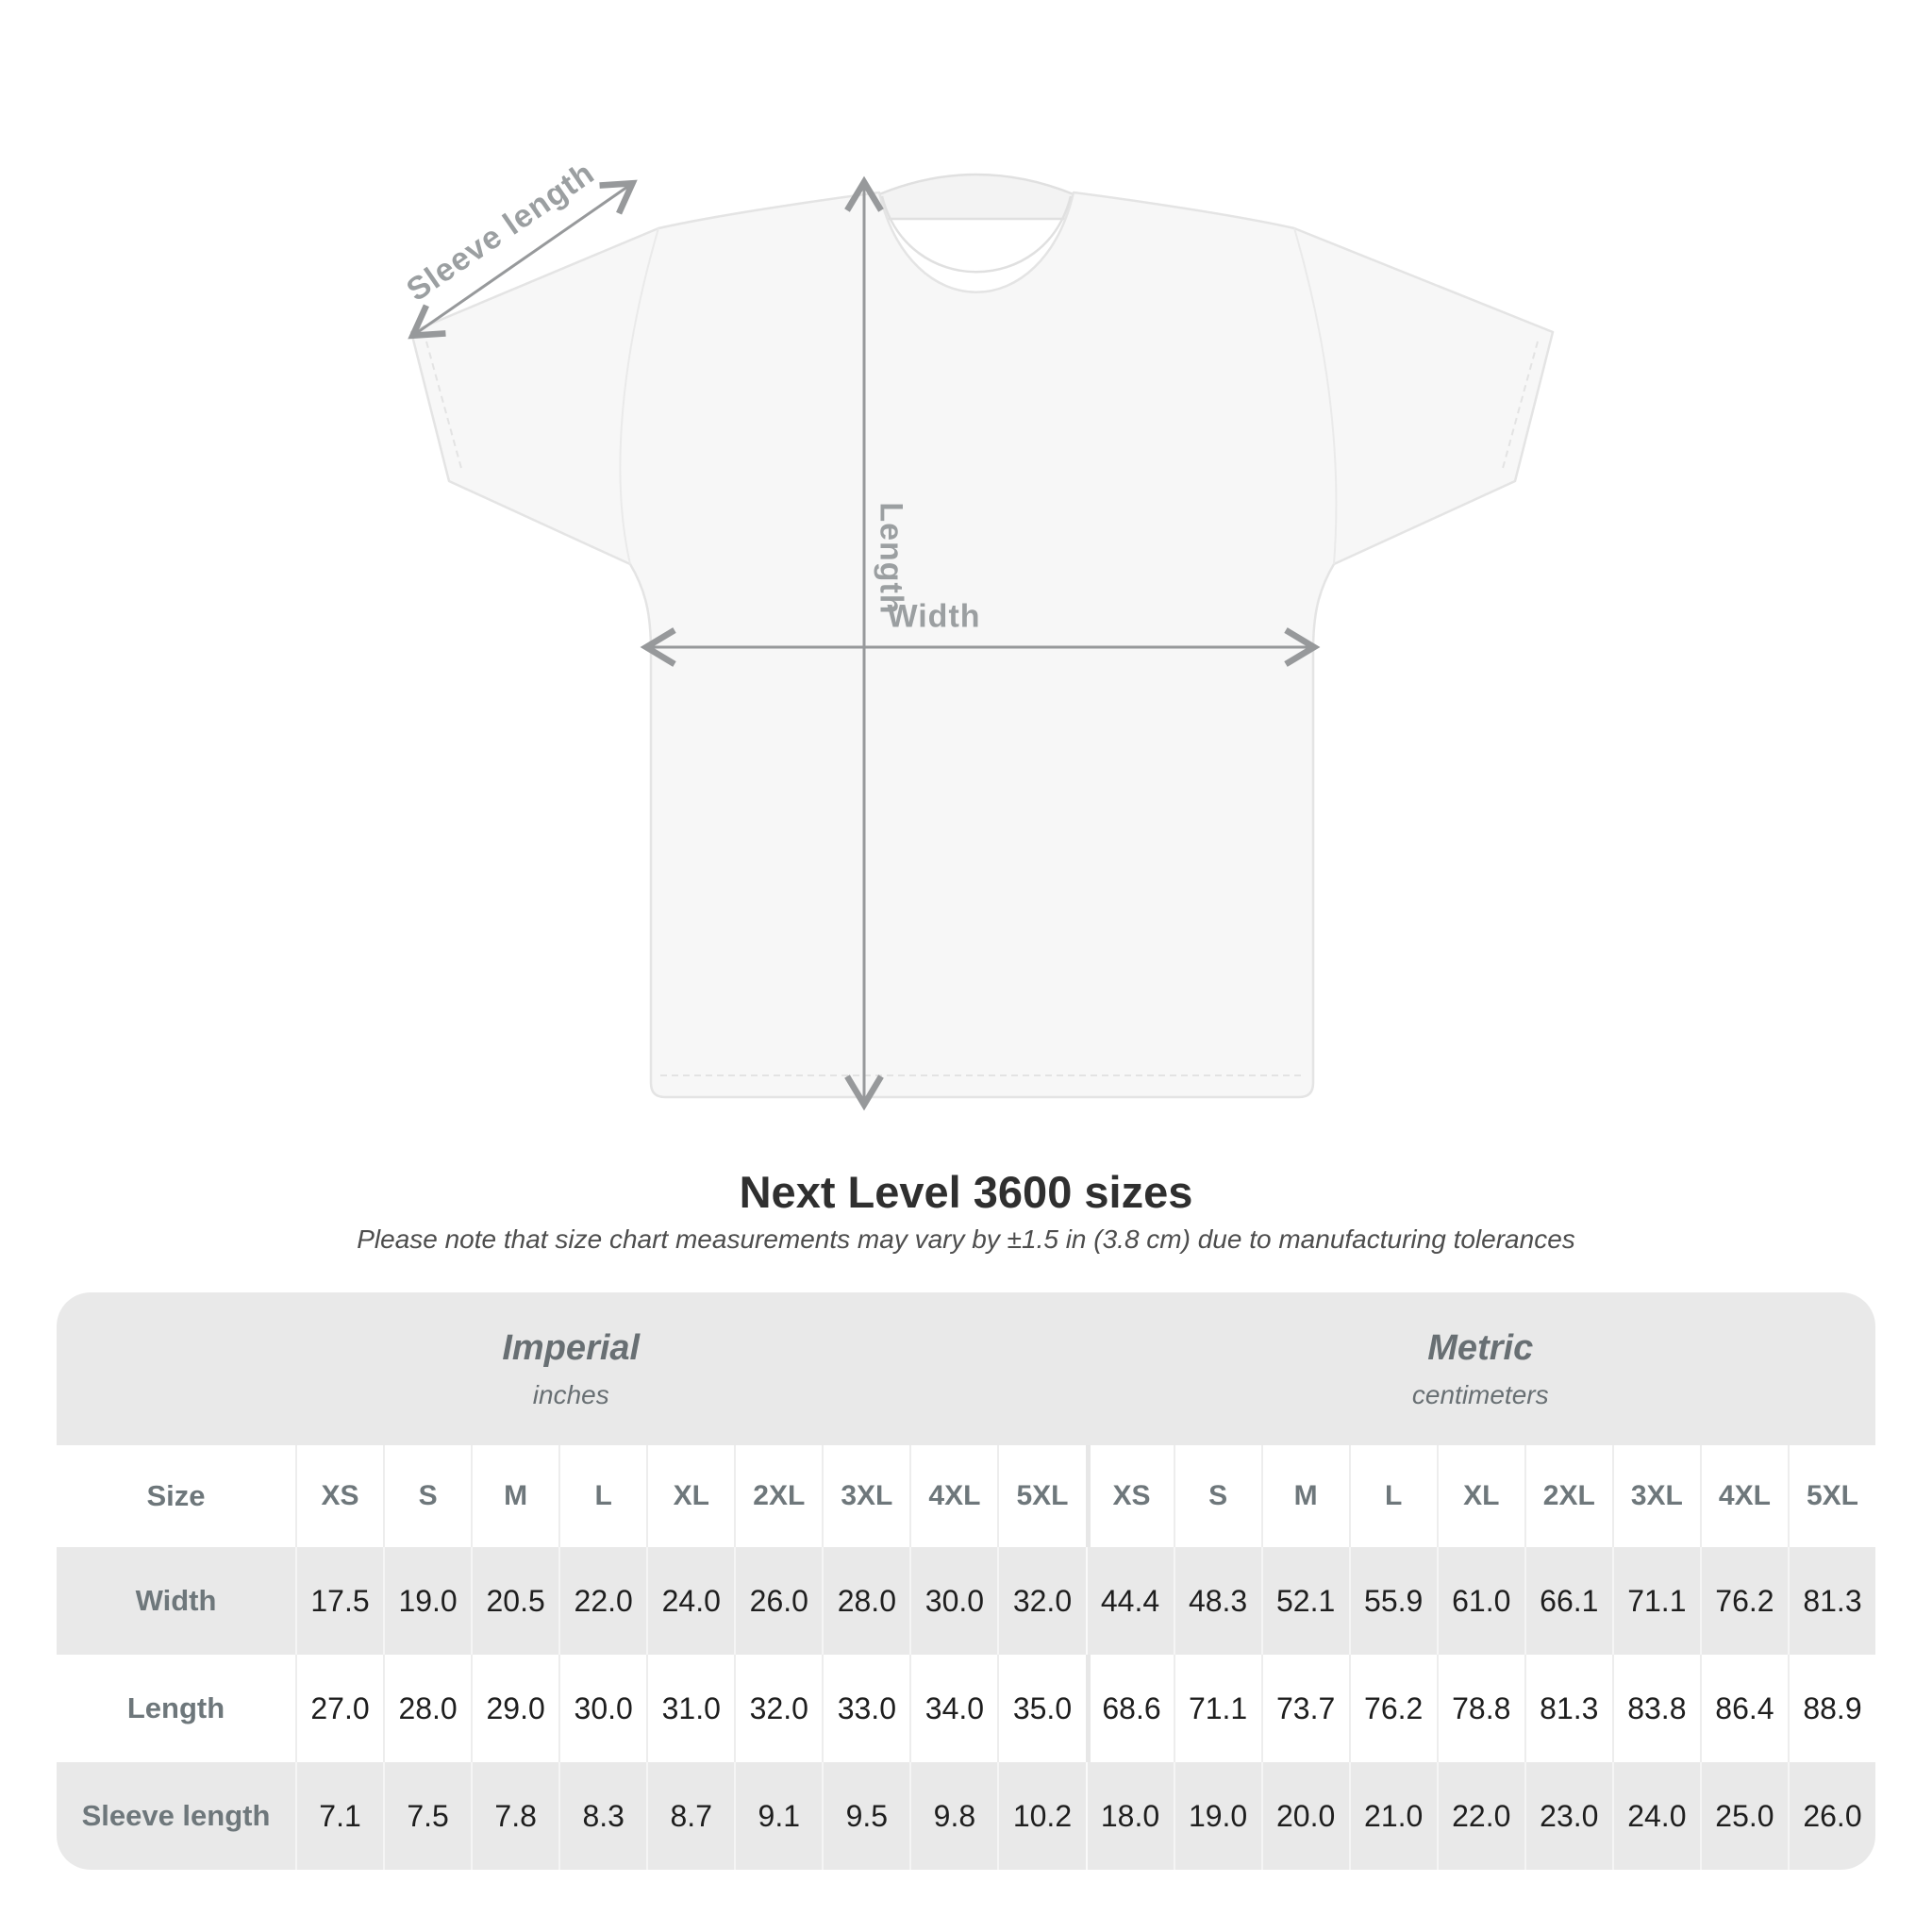 Image resolution: width=1932 pixels, height=1932 pixels. I want to click on value-cell: 34.0, so click(953, 1709).